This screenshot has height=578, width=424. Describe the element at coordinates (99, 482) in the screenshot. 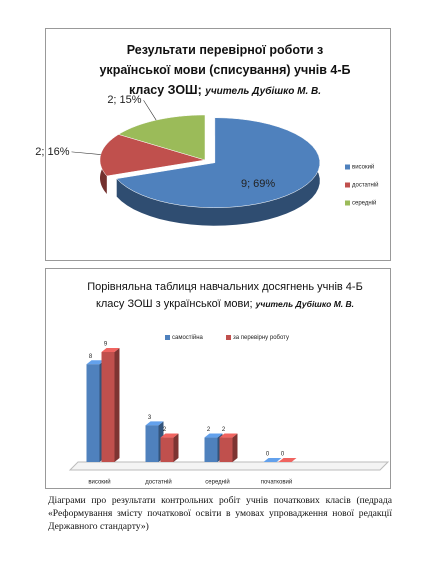

I see `x-tick-label: високий` at that location.